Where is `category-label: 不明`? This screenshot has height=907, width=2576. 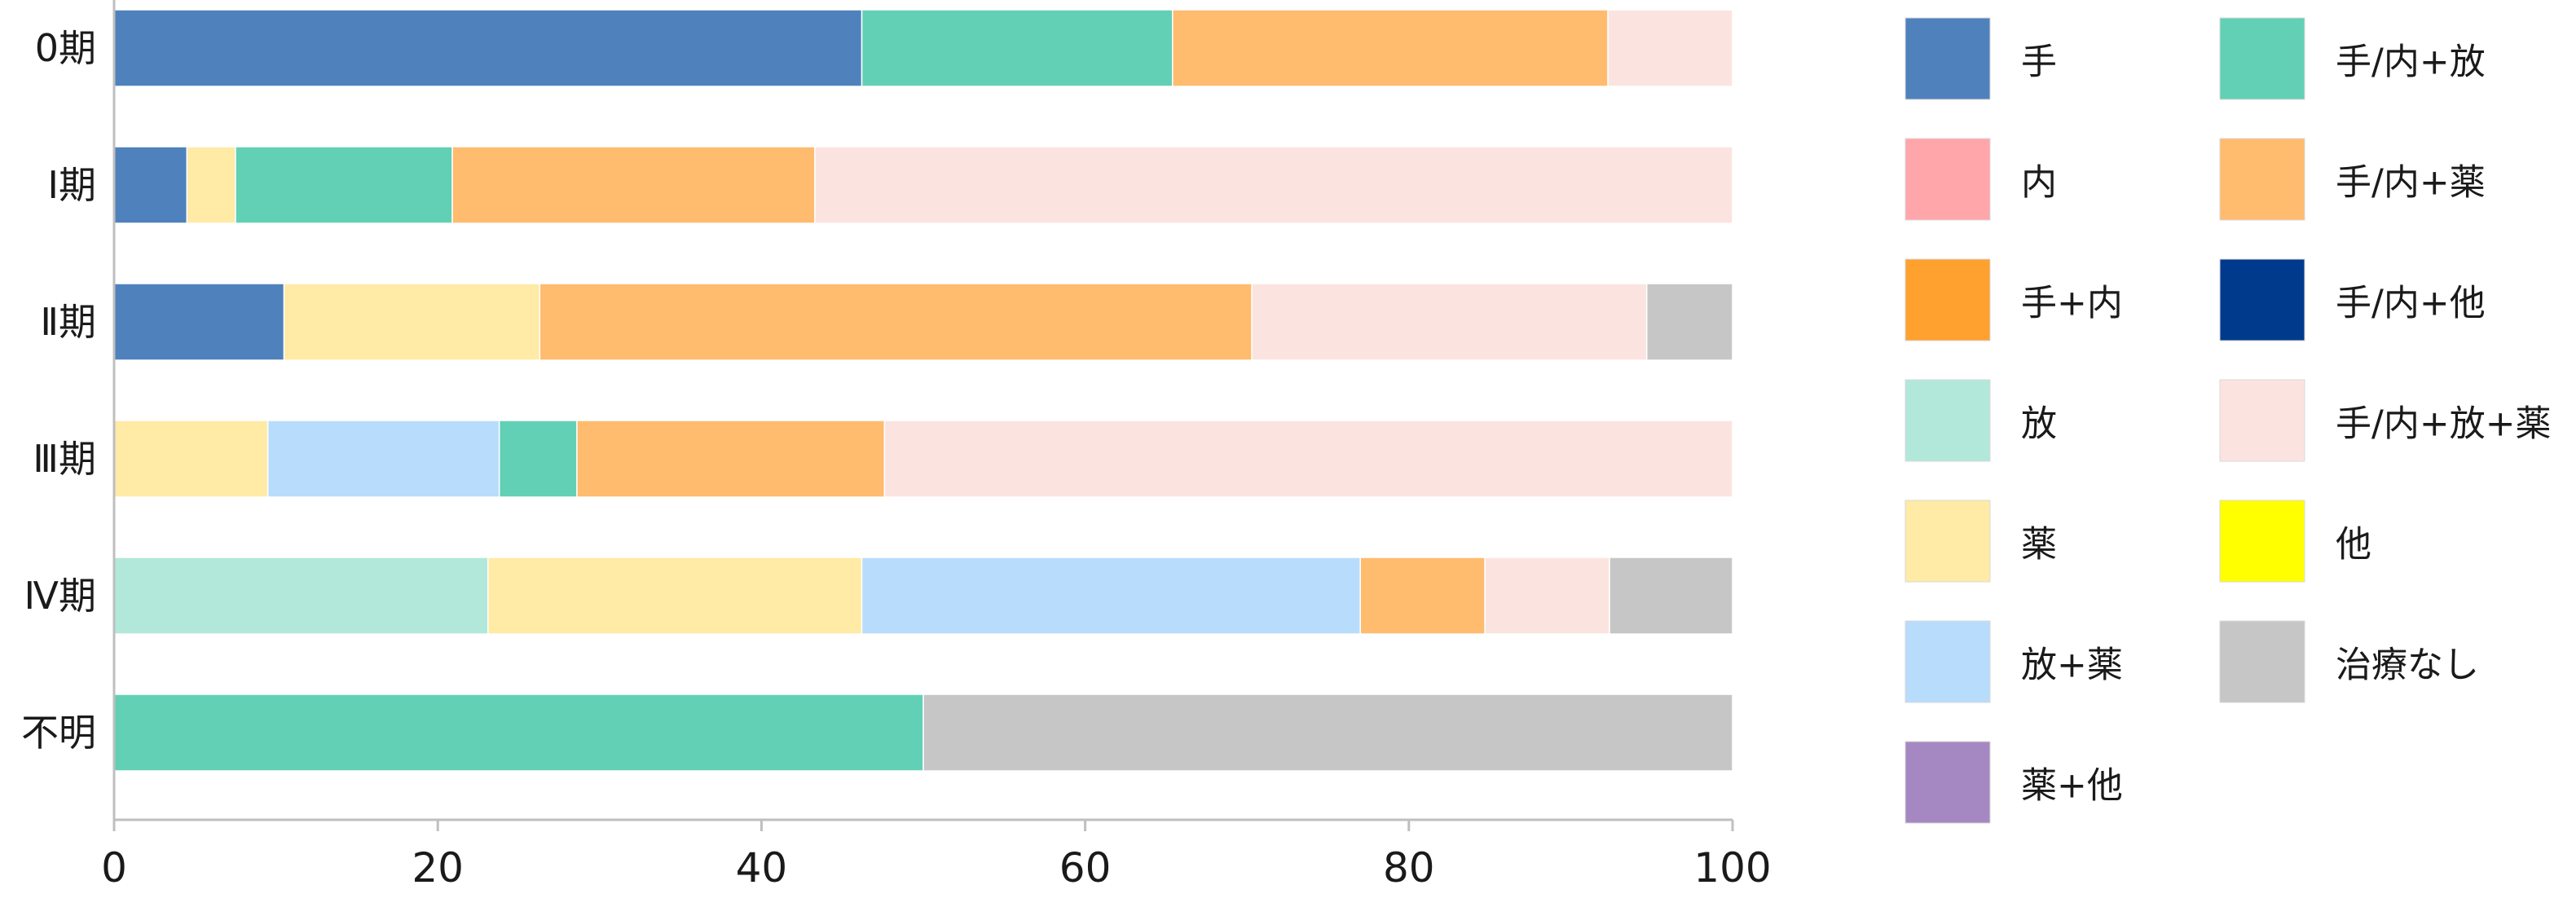 category-label: 不明 is located at coordinates (59, 733).